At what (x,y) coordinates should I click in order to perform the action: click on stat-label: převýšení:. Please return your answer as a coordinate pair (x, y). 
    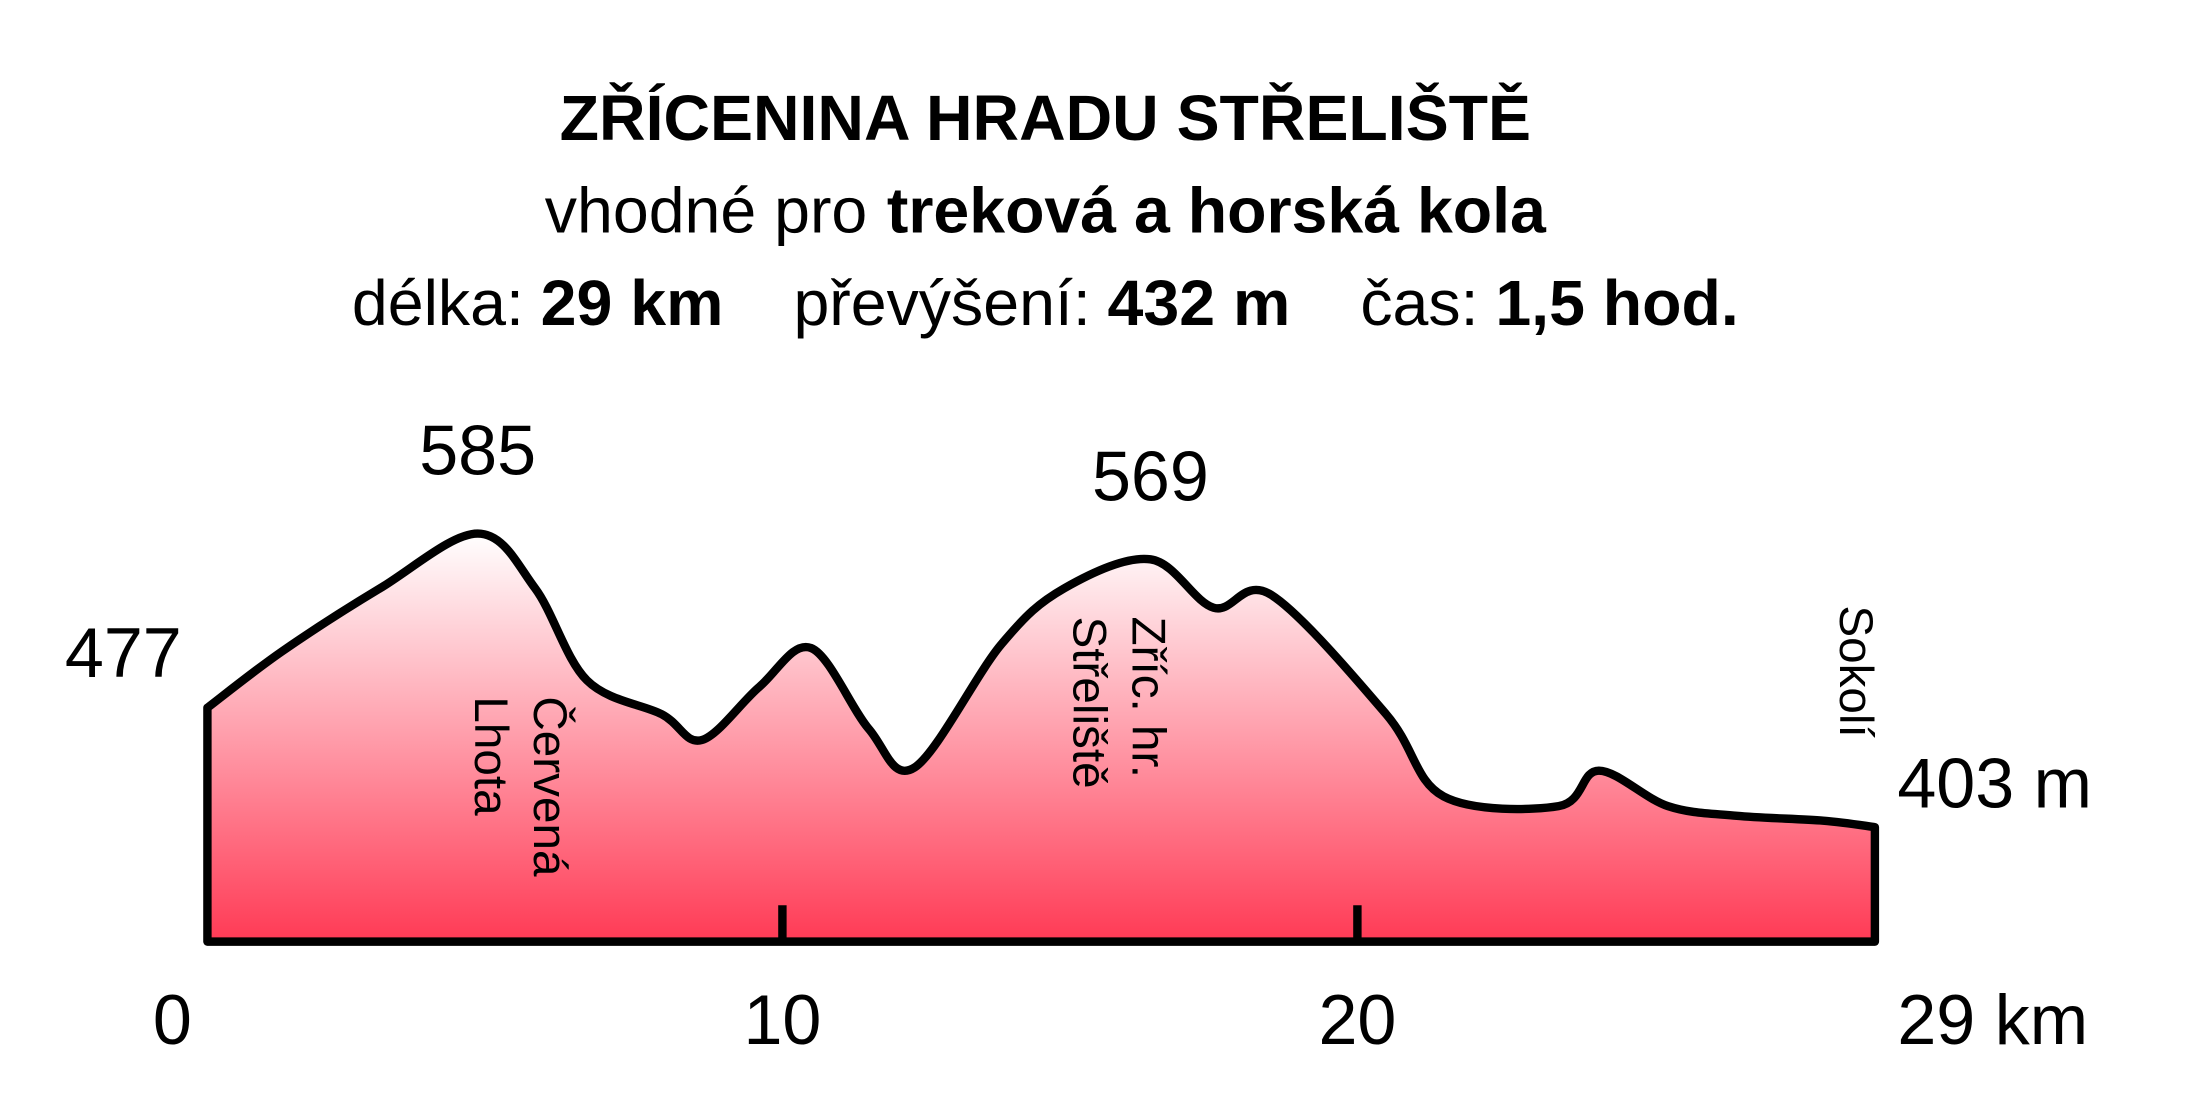
    Looking at the image, I should click on (941, 303).